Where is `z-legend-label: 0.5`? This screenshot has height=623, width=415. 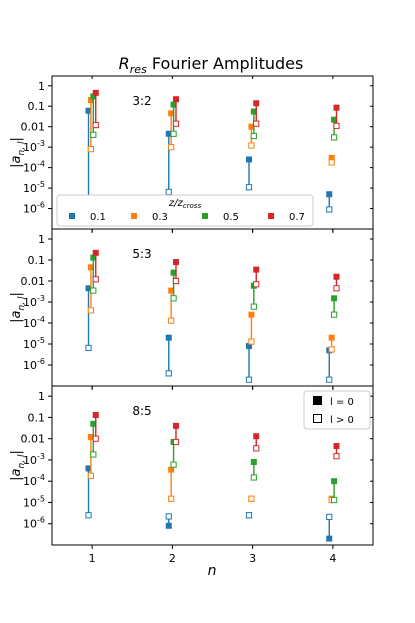 z-legend-label: 0.5 is located at coordinates (231, 217).